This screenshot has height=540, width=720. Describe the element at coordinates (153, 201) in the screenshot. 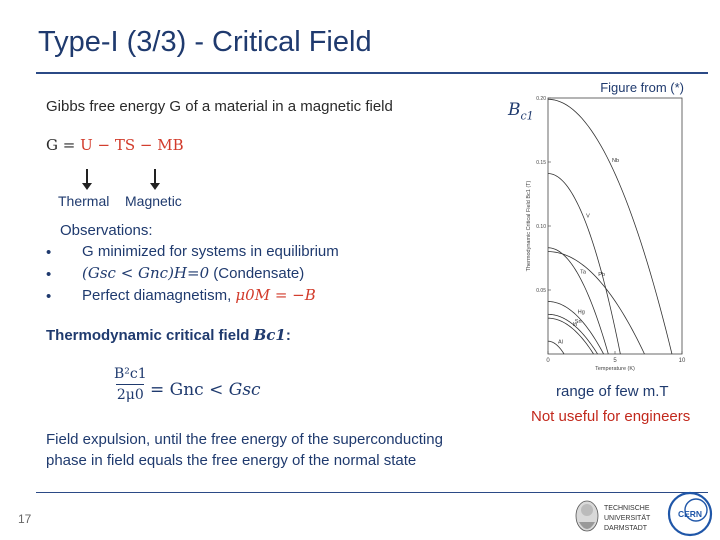

I see `magnetic-label: Magnetic` at that location.